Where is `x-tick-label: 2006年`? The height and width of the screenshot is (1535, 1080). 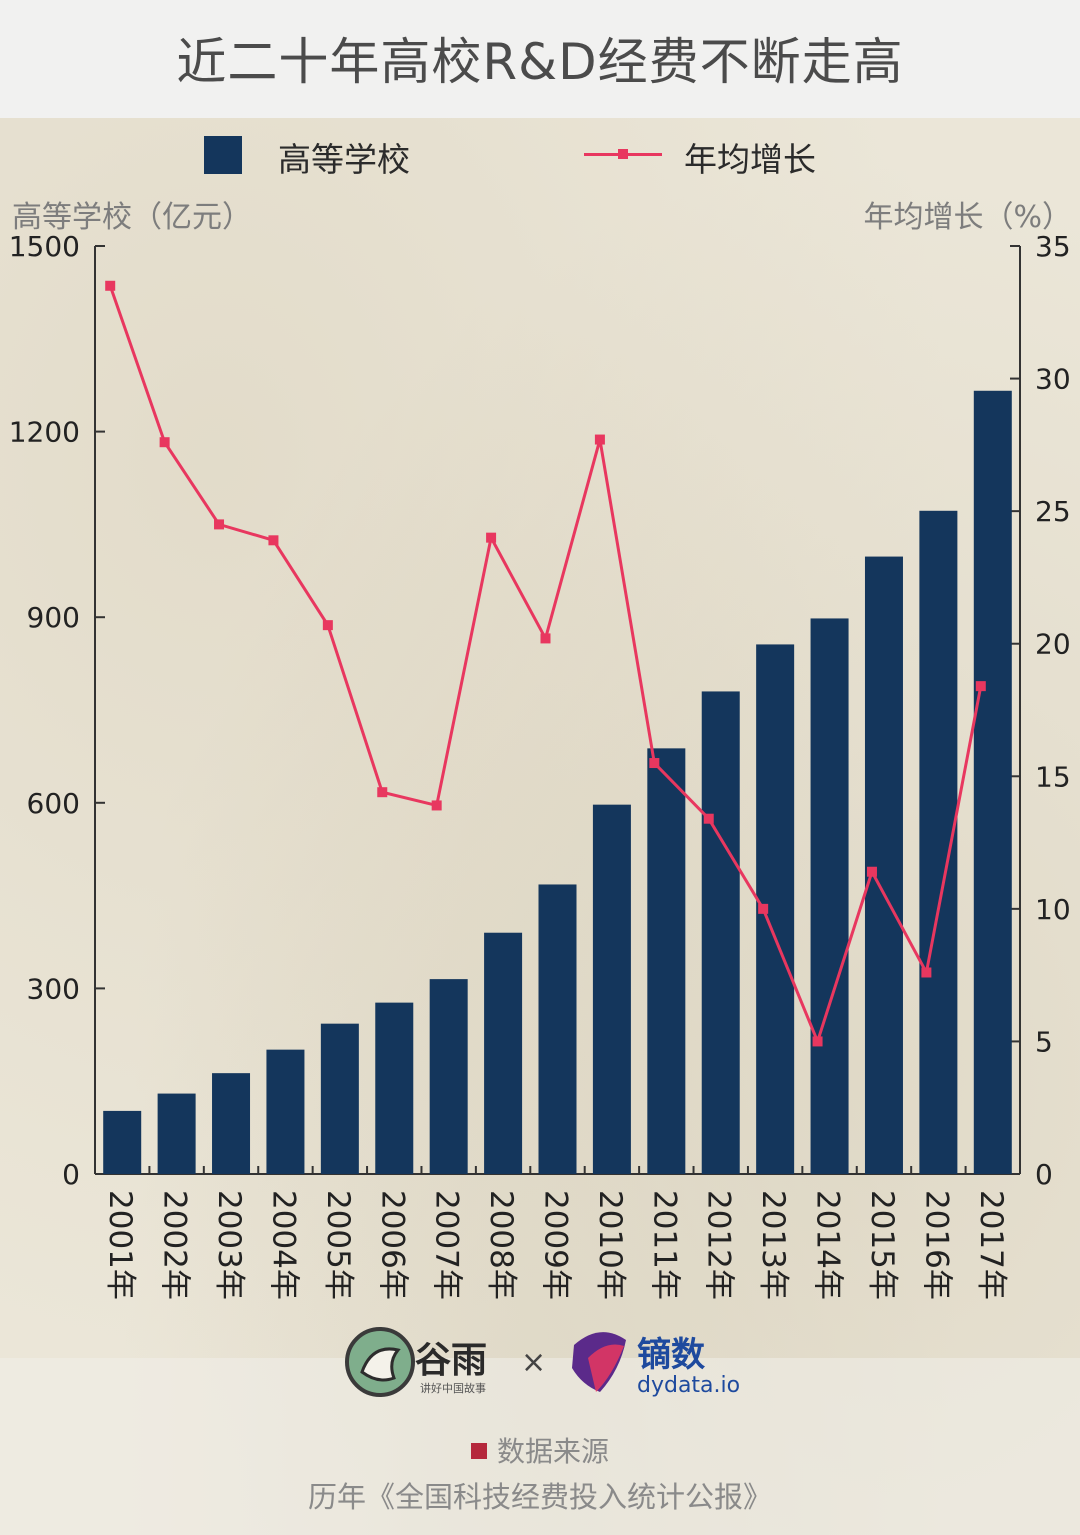
x-tick-label: 2006年 is located at coordinates (392, 1245).